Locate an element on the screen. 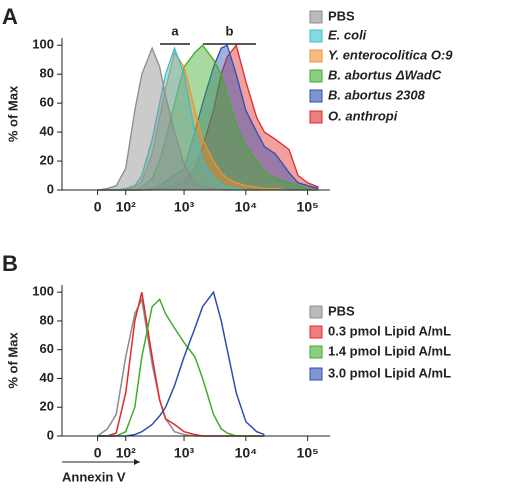 This screenshot has height=491, width=505. panel-label: A is located at coordinates (10, 16).